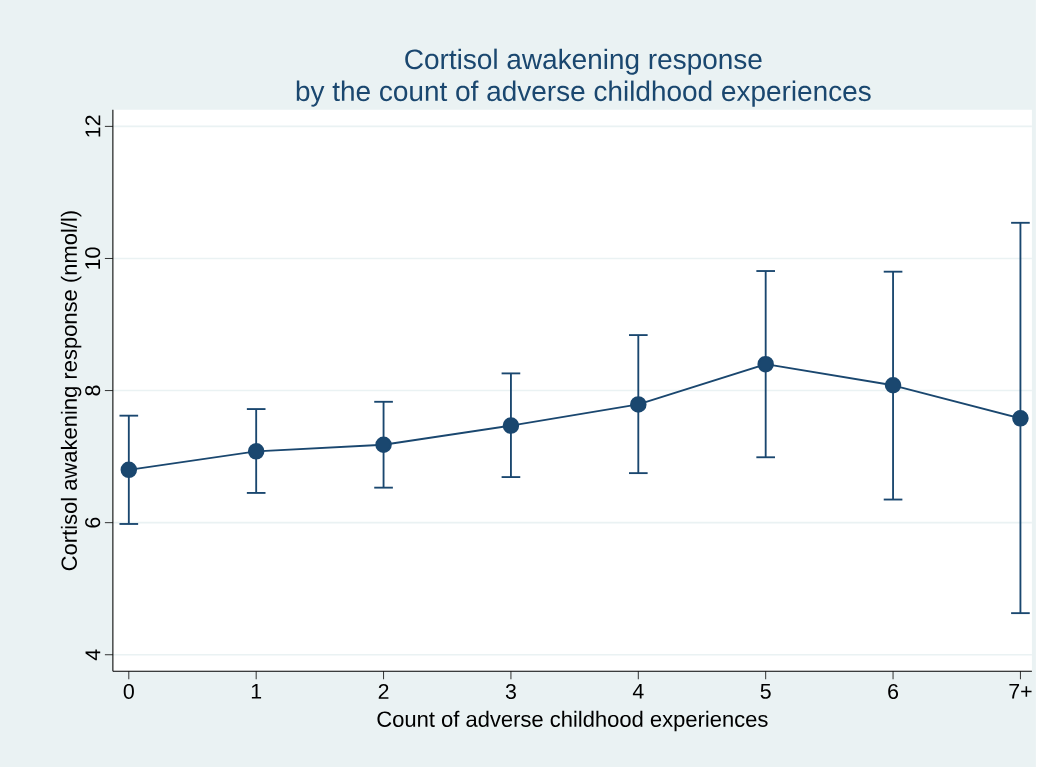  What do you see at coordinates (71, 391) in the screenshot?
I see `y-axis-title: Cortisol awakening response (nmol/l)` at bounding box center [71, 391].